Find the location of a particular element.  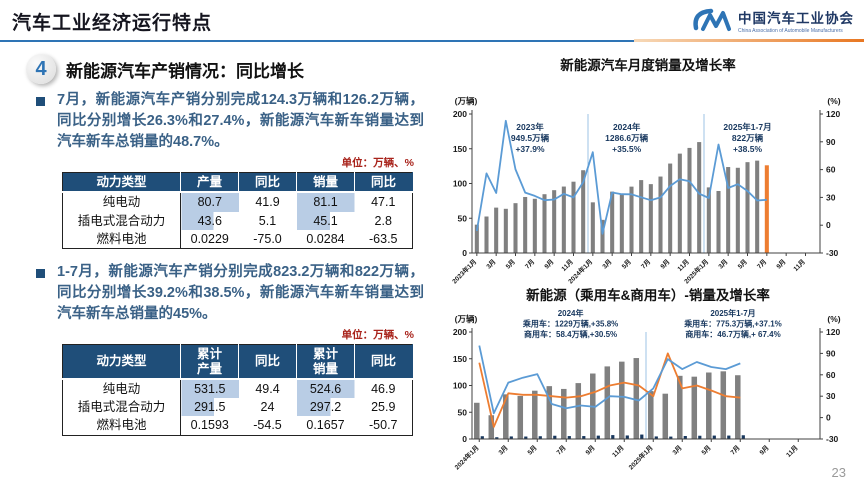

table-cell: 43.6 is located at coordinates (209, 220).